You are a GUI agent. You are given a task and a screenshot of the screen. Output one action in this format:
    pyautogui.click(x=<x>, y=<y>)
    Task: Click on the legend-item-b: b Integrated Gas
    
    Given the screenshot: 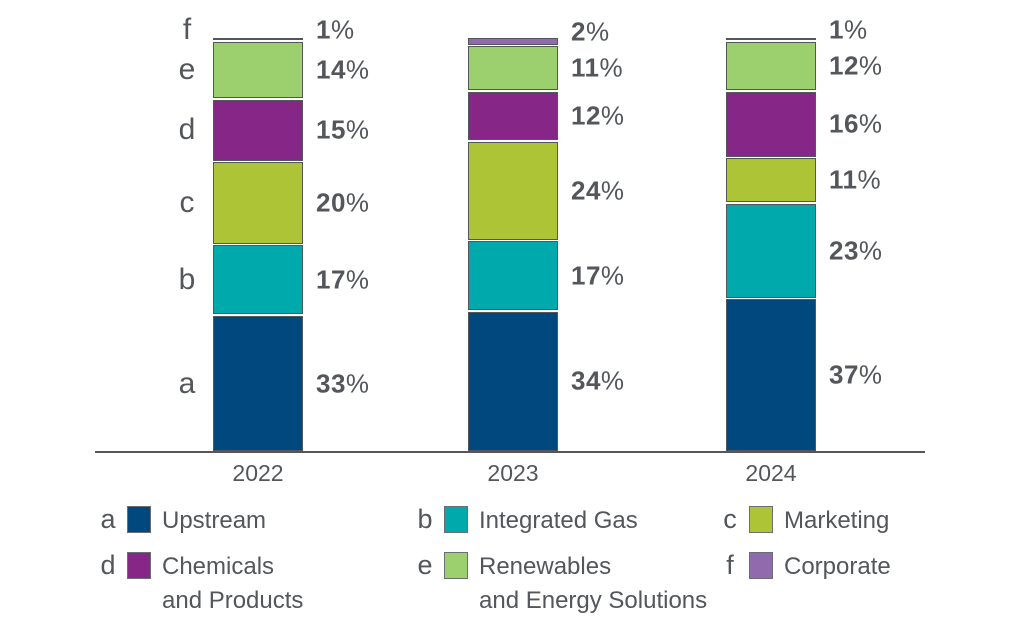 What is the action you would take?
    pyautogui.click(x=525, y=521)
    